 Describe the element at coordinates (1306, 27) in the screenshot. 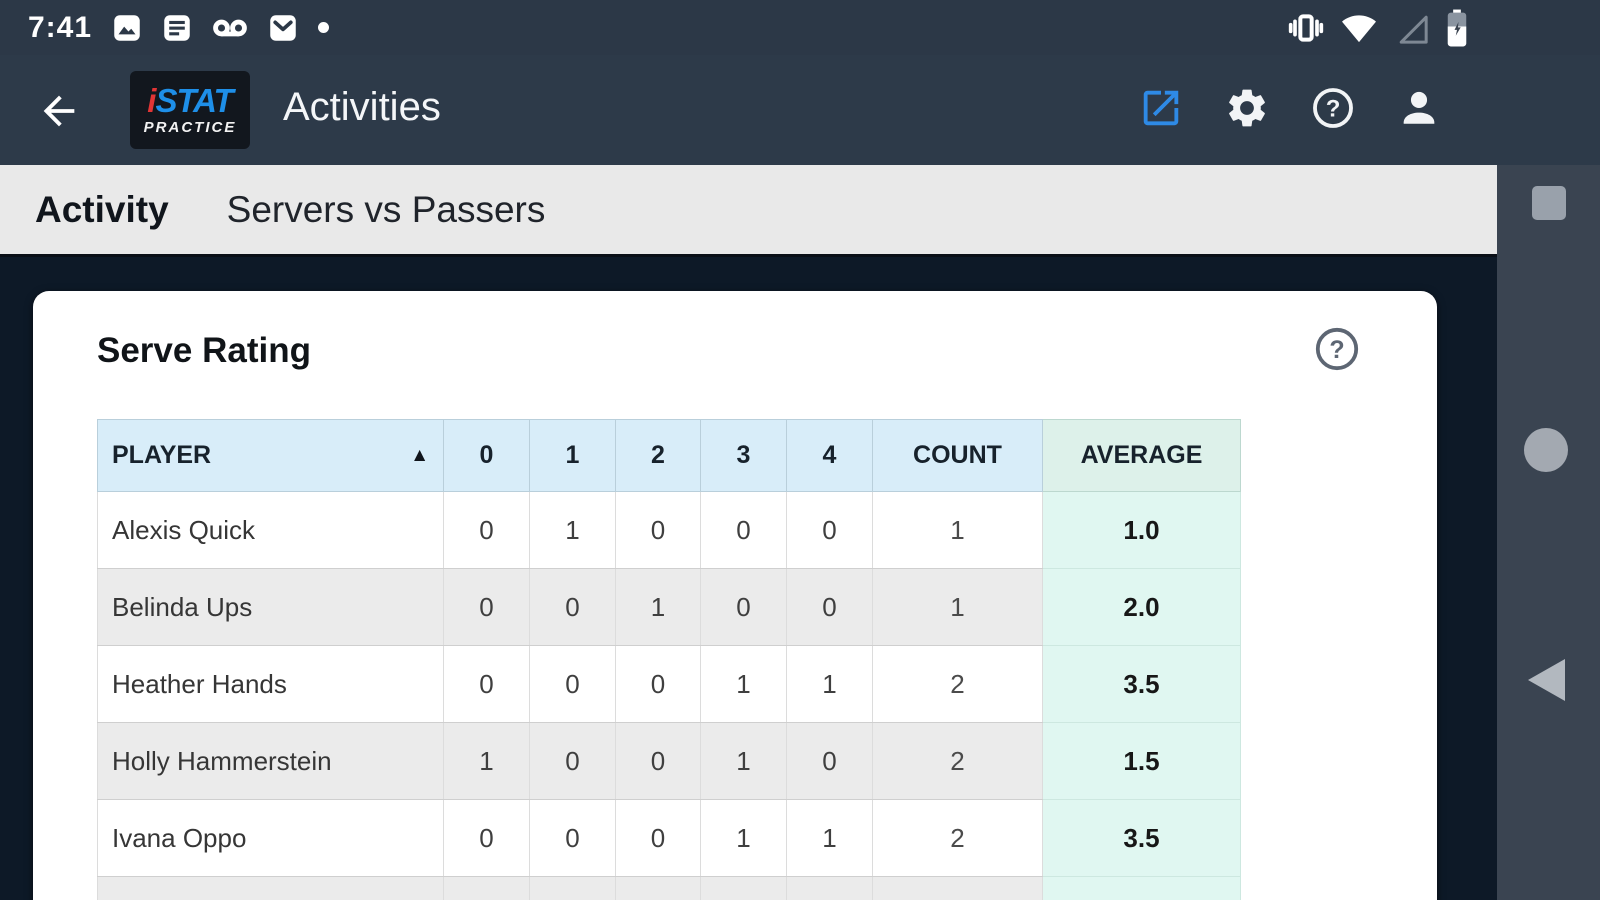

I see `vibrate-icon` at that location.